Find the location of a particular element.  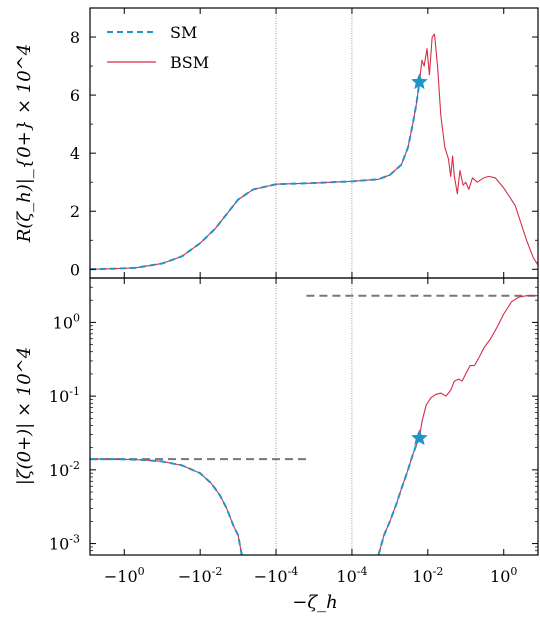

bottom-ytick-label-3: 10⁰ is located at coordinates (66, 321).